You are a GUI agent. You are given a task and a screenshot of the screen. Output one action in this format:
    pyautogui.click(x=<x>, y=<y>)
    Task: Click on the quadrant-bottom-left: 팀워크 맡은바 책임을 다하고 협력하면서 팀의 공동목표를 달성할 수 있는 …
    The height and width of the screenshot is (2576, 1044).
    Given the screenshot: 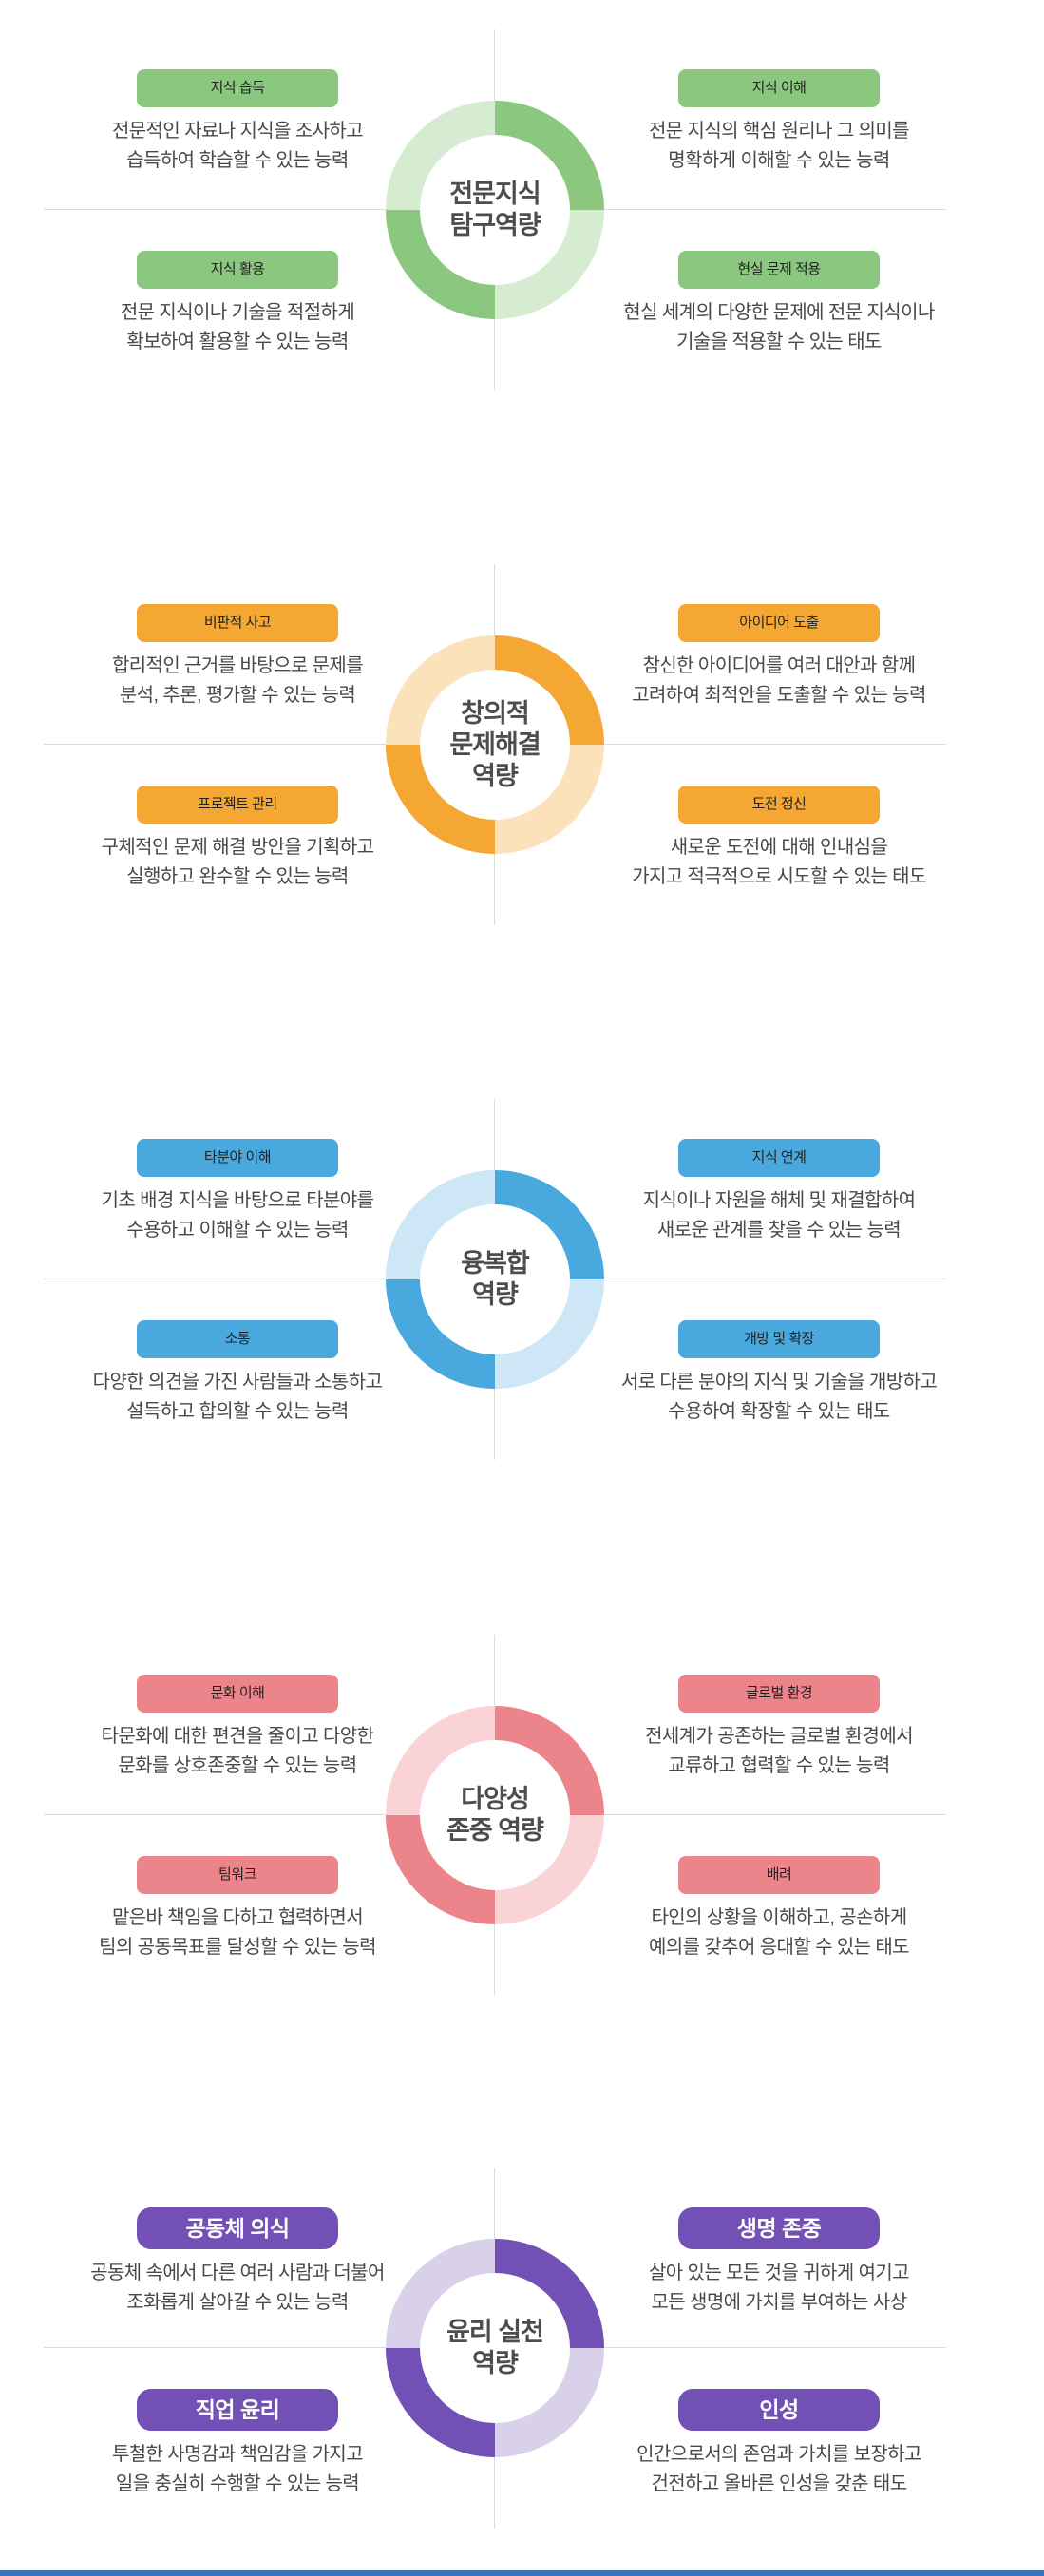 What is the action you would take?
    pyautogui.click(x=237, y=1909)
    